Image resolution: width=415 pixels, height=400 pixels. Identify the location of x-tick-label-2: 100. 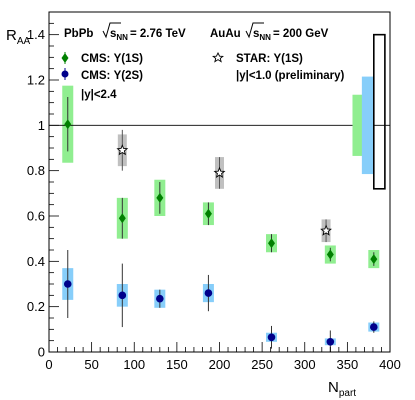
(134, 364).